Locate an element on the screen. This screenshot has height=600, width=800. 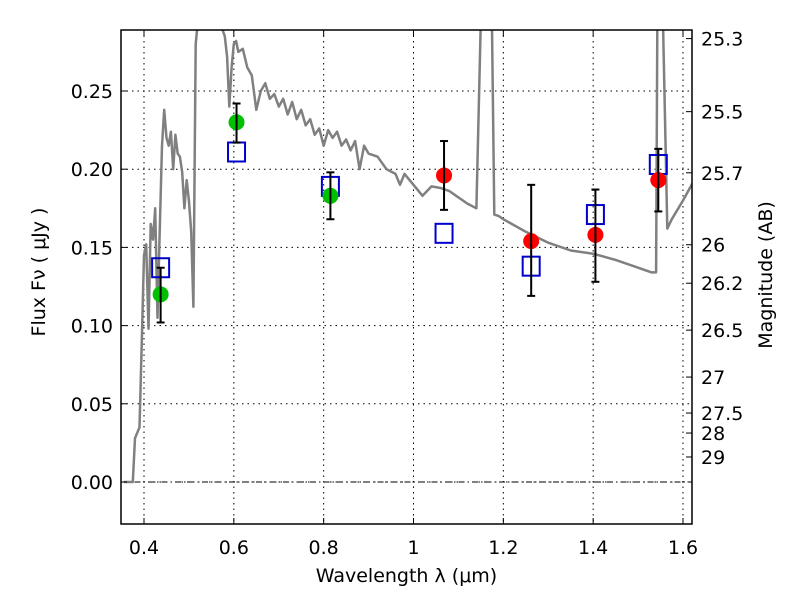
y-tick-label: 0.25 is located at coordinates (92, 92).